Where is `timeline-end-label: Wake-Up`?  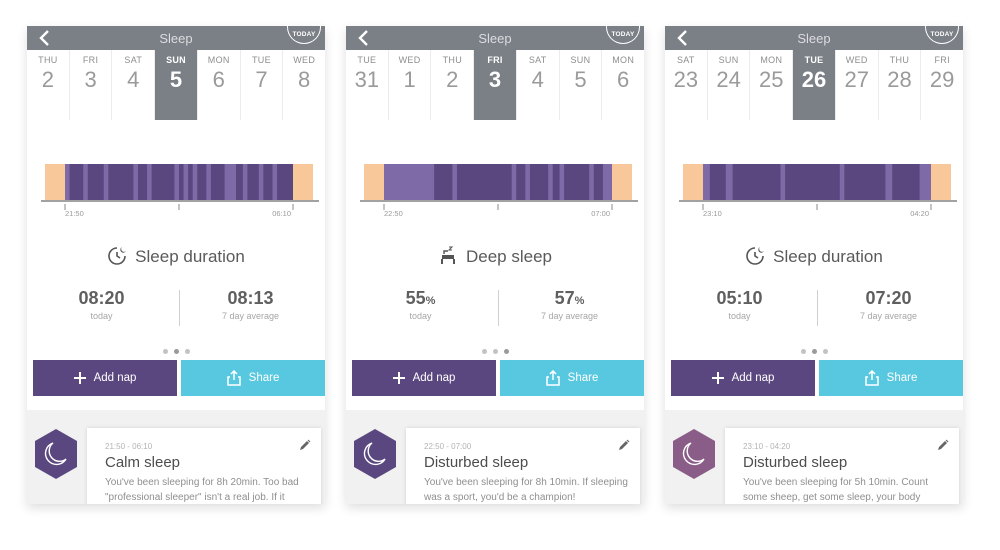
timeline-end-label: Wake-Up is located at coordinates (594, 219).